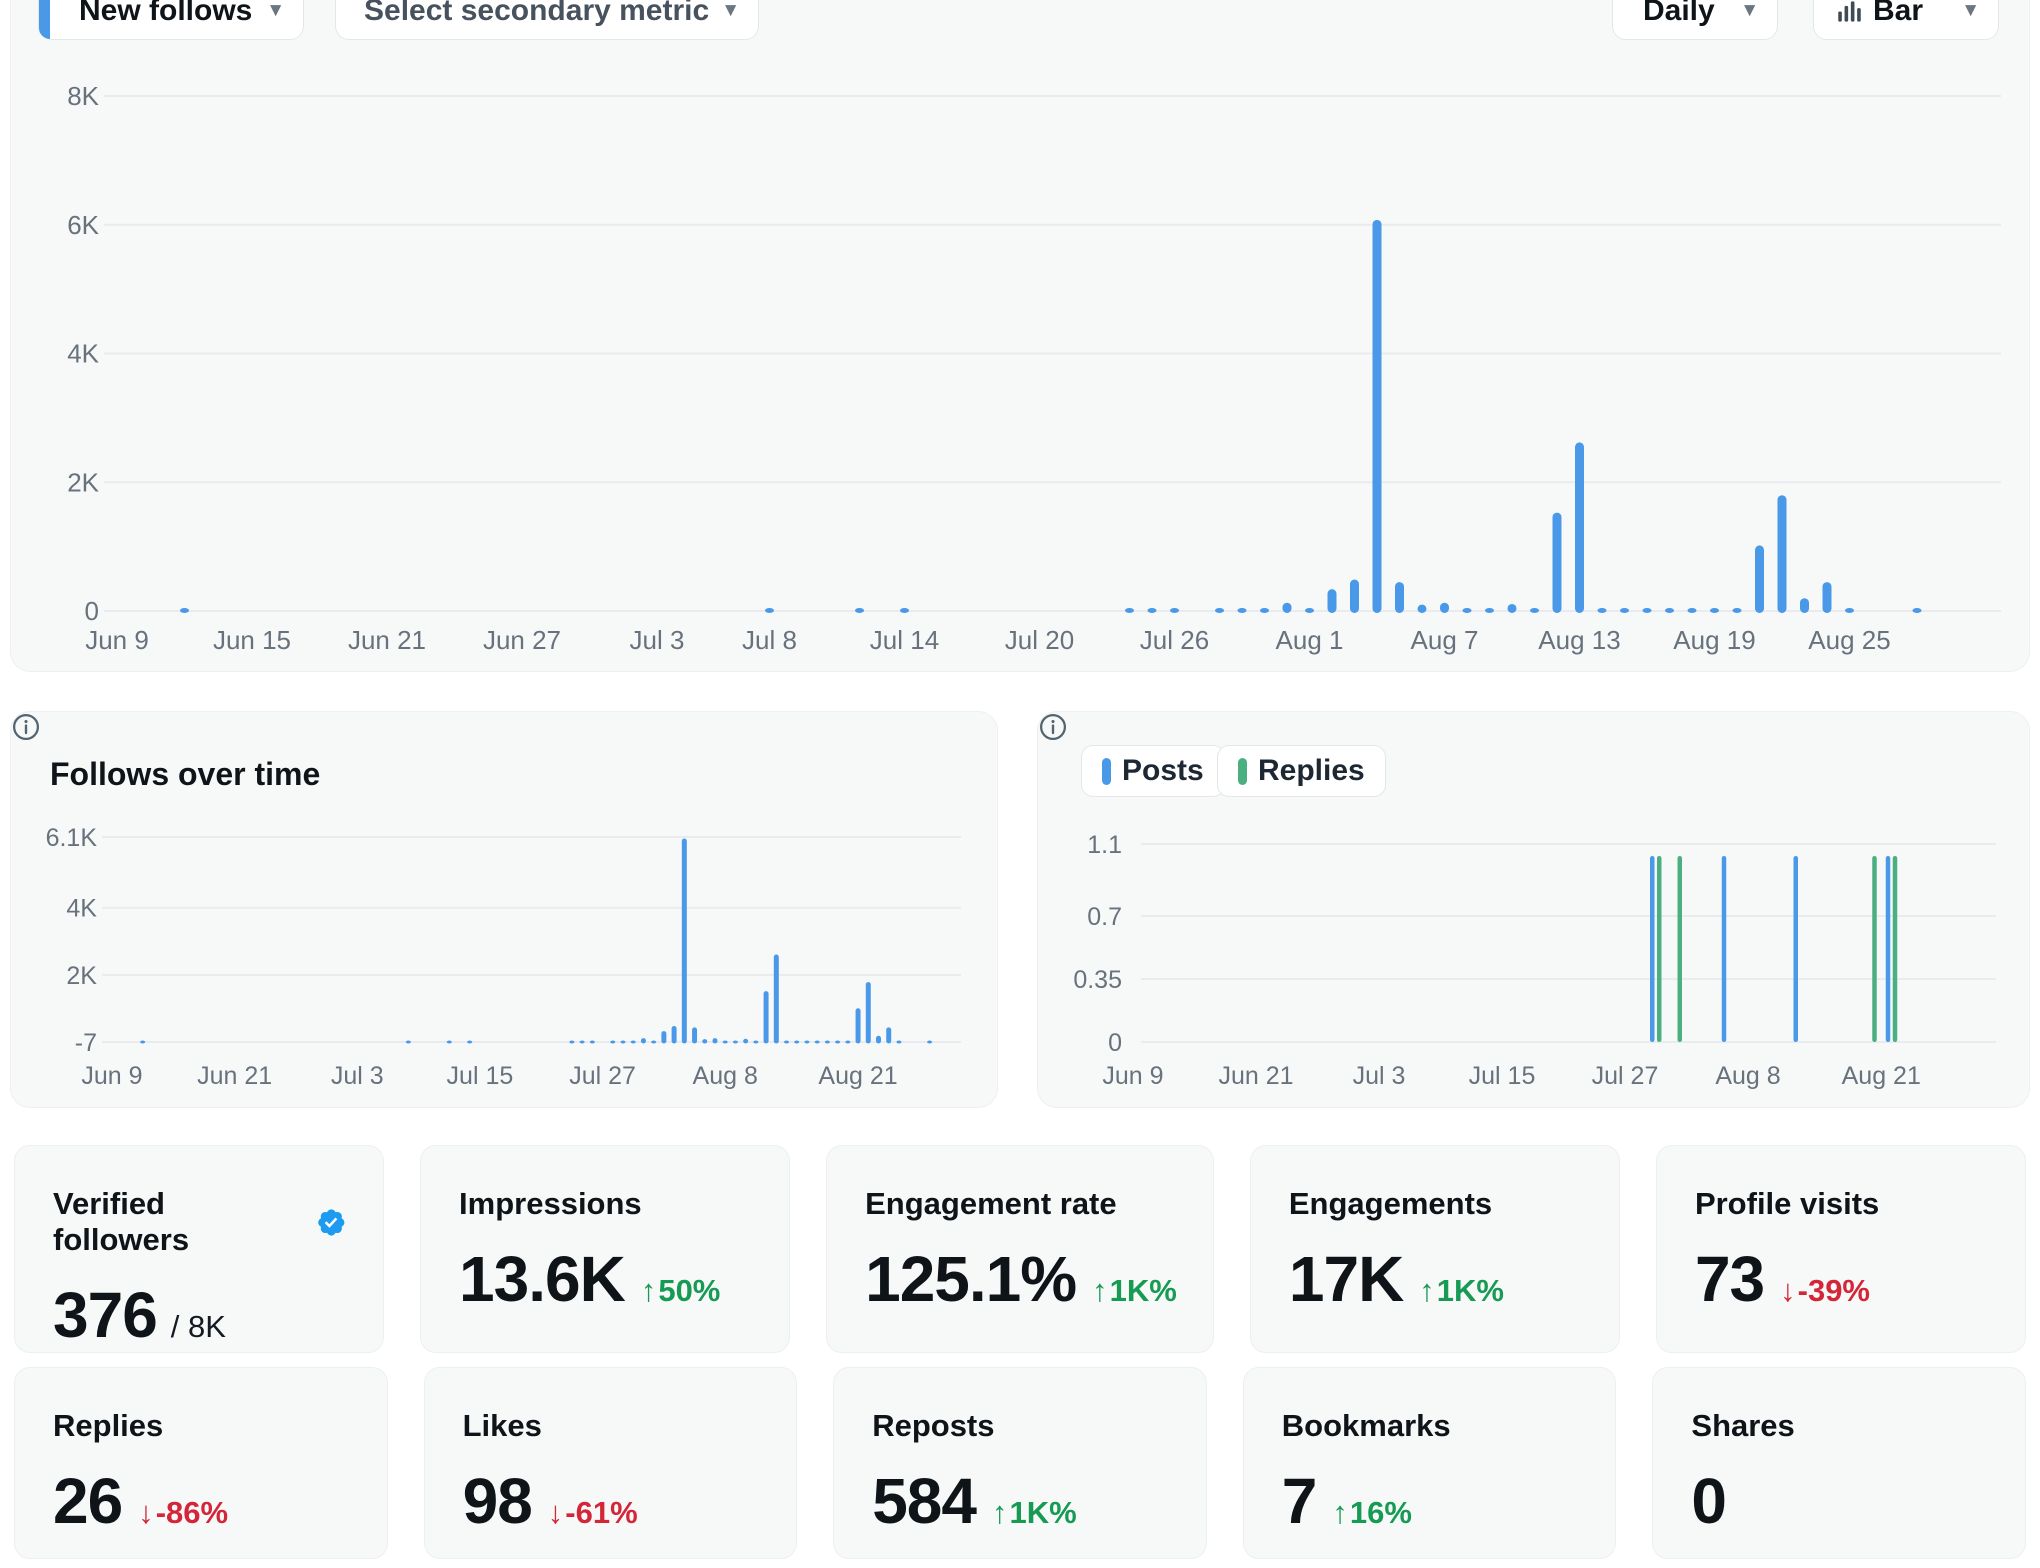 This screenshot has width=2040, height=1568. I want to click on chevron-down-icon: ▼, so click(730, 10).